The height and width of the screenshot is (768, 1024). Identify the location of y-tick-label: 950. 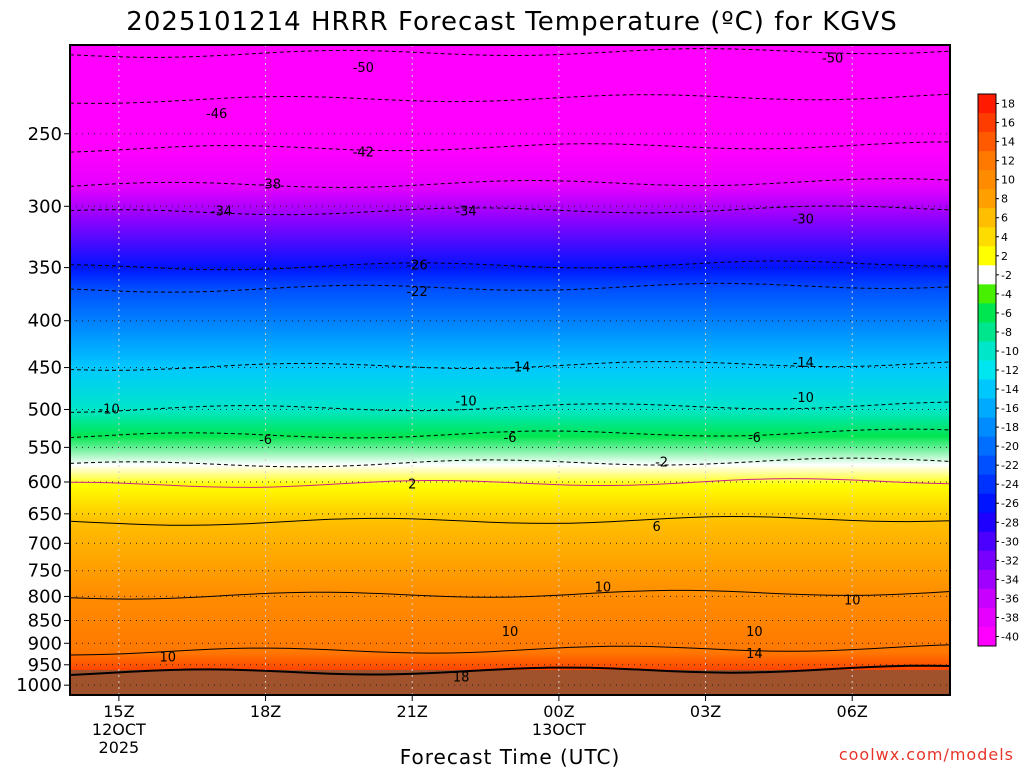
(45, 665).